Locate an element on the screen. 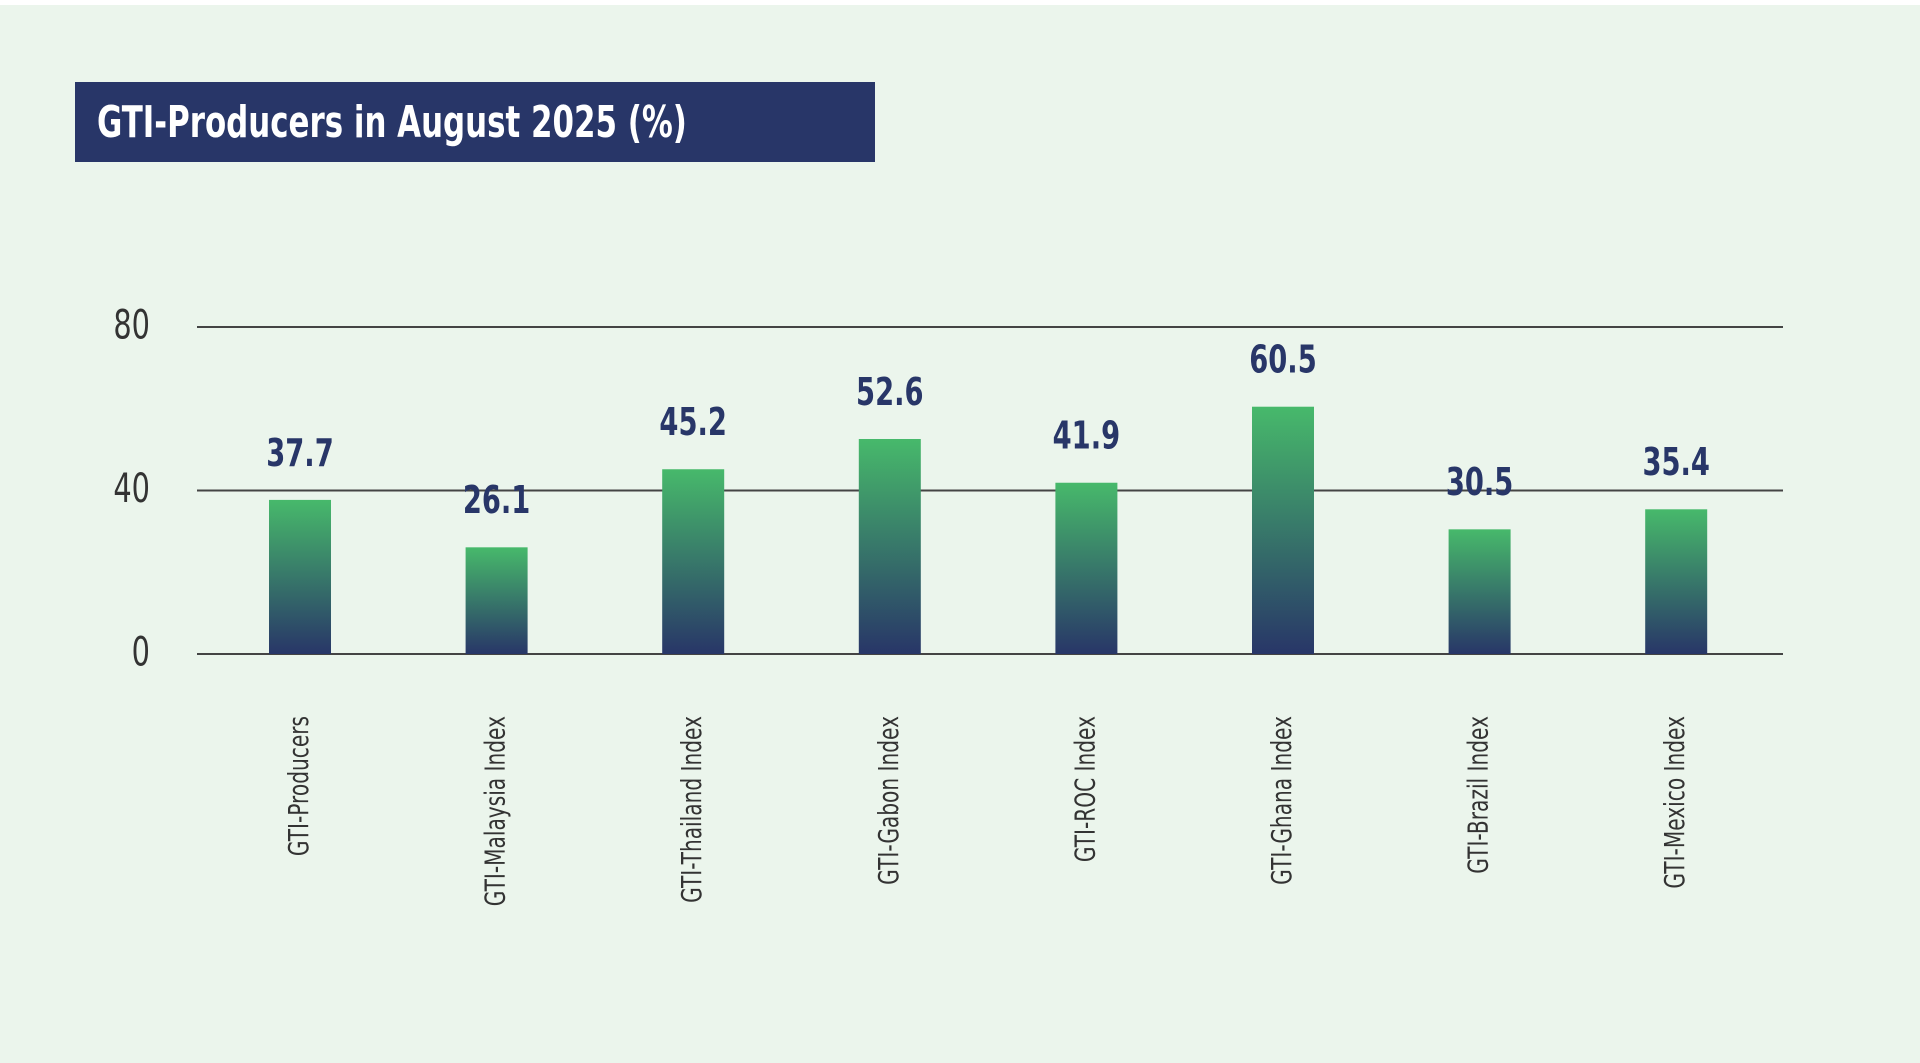 The image size is (1920, 1063). x-tick-label: GTI-Mexico Index is located at coordinates (1674, 802).